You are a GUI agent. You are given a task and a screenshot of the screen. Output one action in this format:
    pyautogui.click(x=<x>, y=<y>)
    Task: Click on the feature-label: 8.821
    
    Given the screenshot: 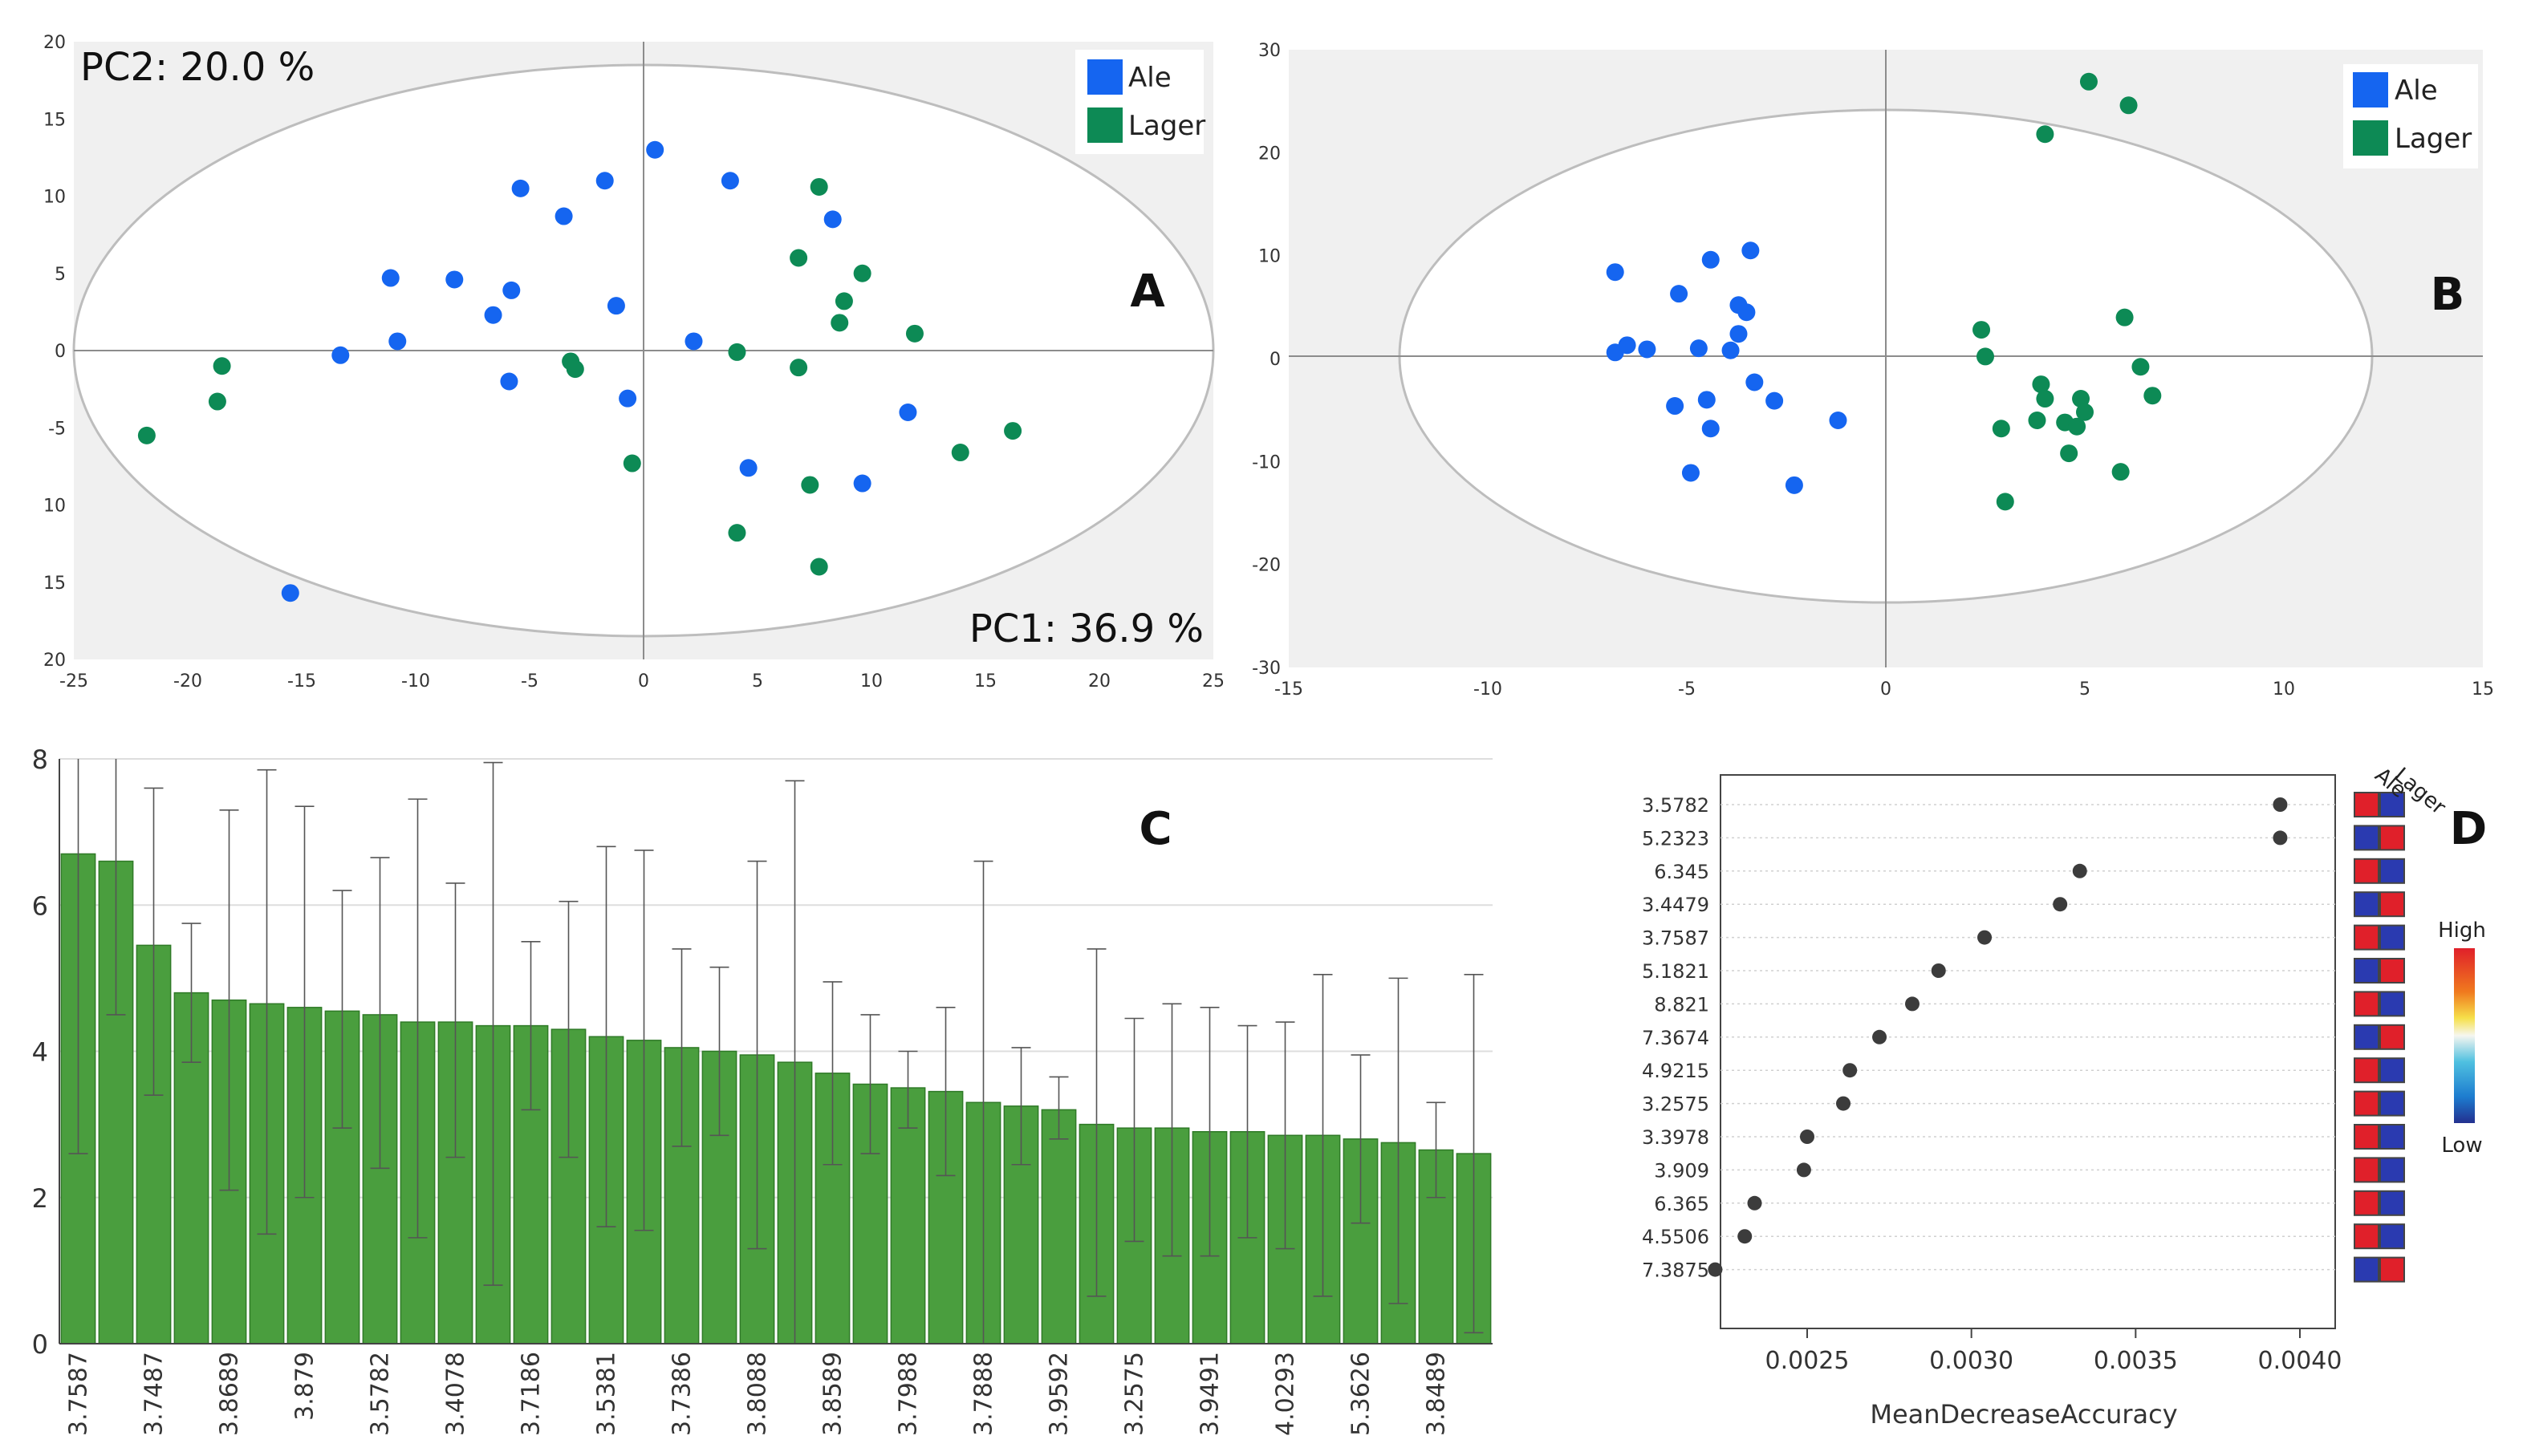 What is the action you would take?
    pyautogui.click(x=1681, y=1004)
    